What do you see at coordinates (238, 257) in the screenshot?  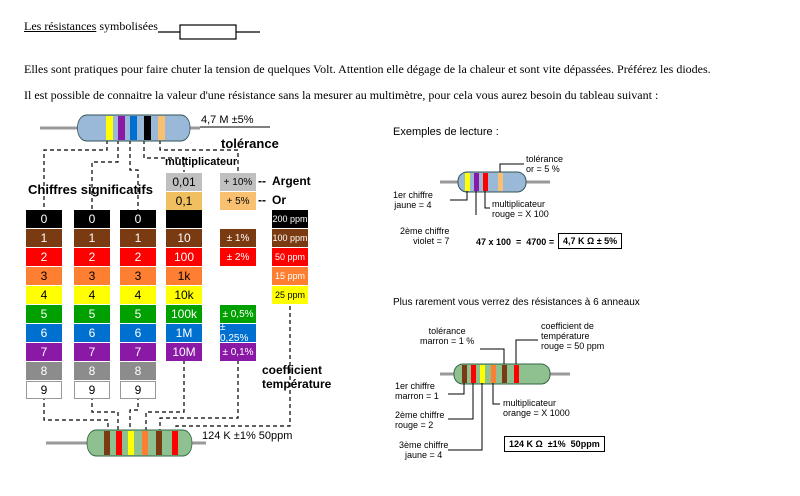 I see `tolerance-cell: ± 2%` at bounding box center [238, 257].